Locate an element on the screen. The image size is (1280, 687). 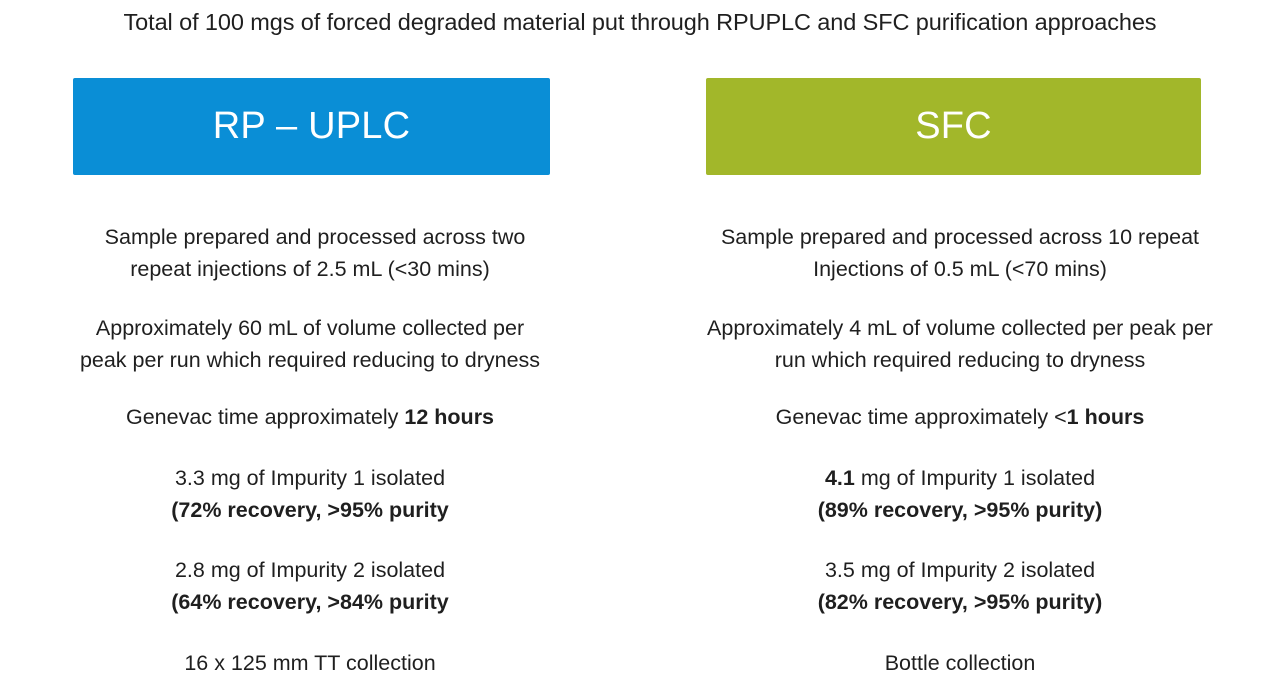
impurity-1-amount: 3.3 is located at coordinates (189, 478).